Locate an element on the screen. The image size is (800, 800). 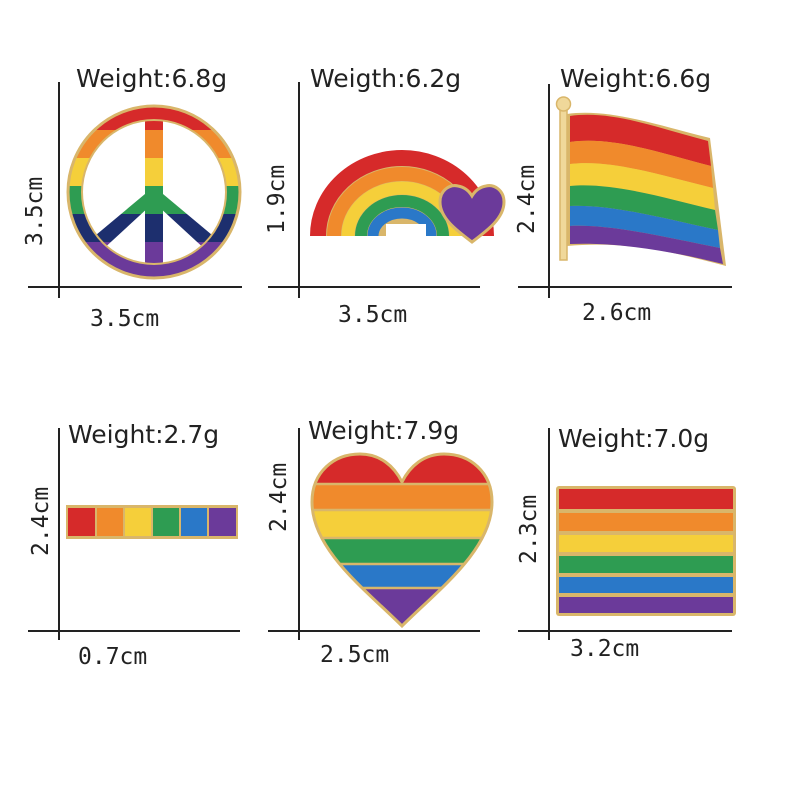
rainbow-pin-image is located at coordinates (408, 197).